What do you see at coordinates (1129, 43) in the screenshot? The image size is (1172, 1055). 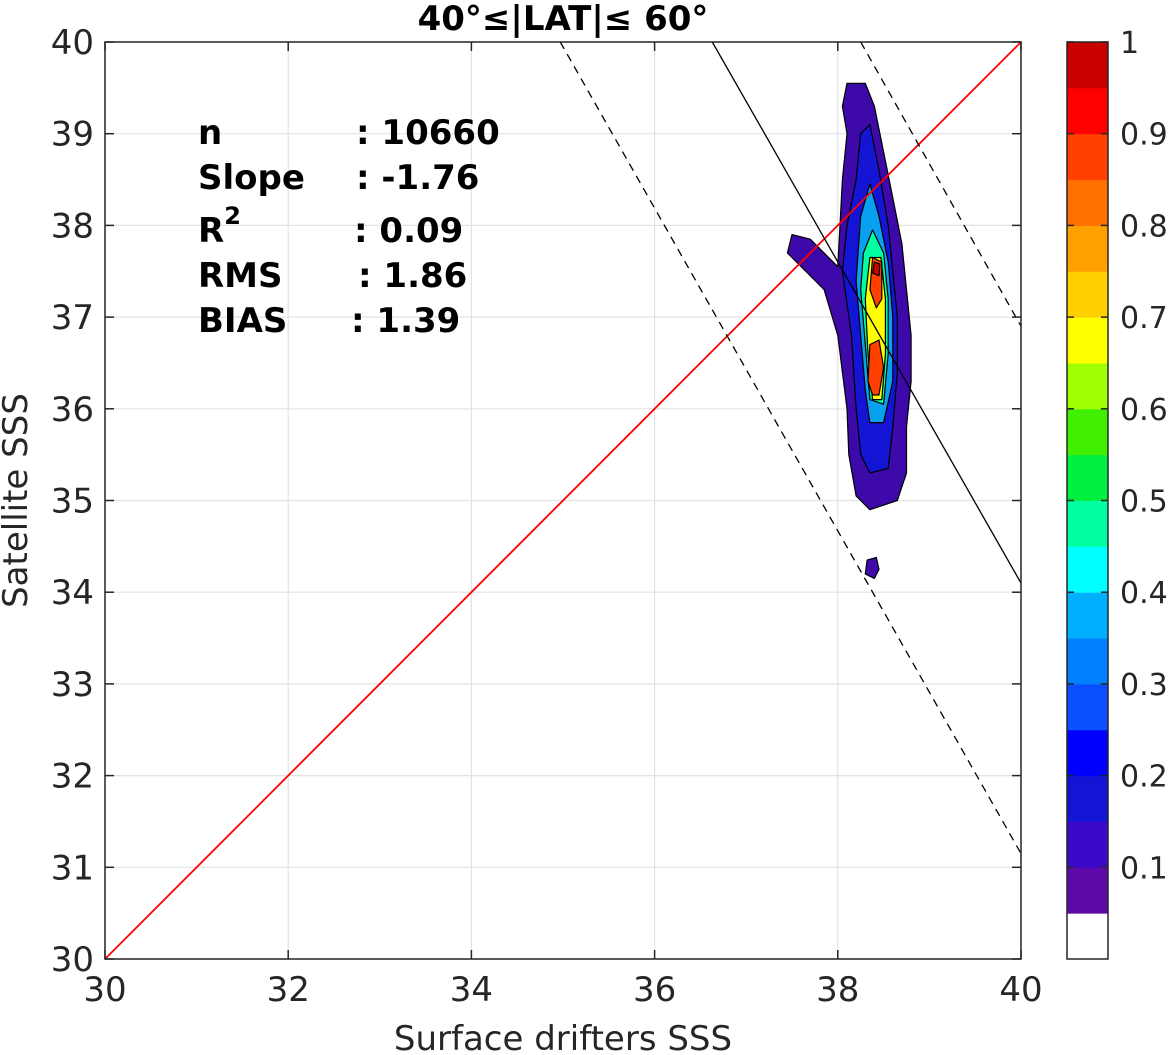 I see `colorbar-tick-label: 1` at bounding box center [1129, 43].